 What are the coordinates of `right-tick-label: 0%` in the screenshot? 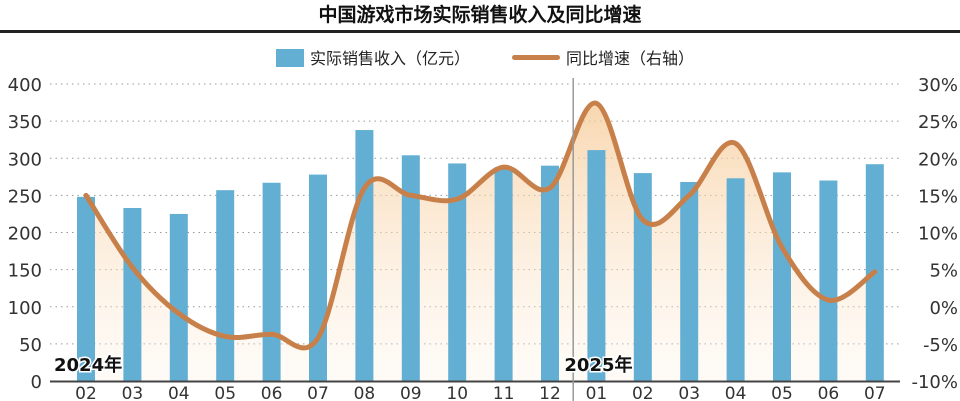 It's located at (943, 308).